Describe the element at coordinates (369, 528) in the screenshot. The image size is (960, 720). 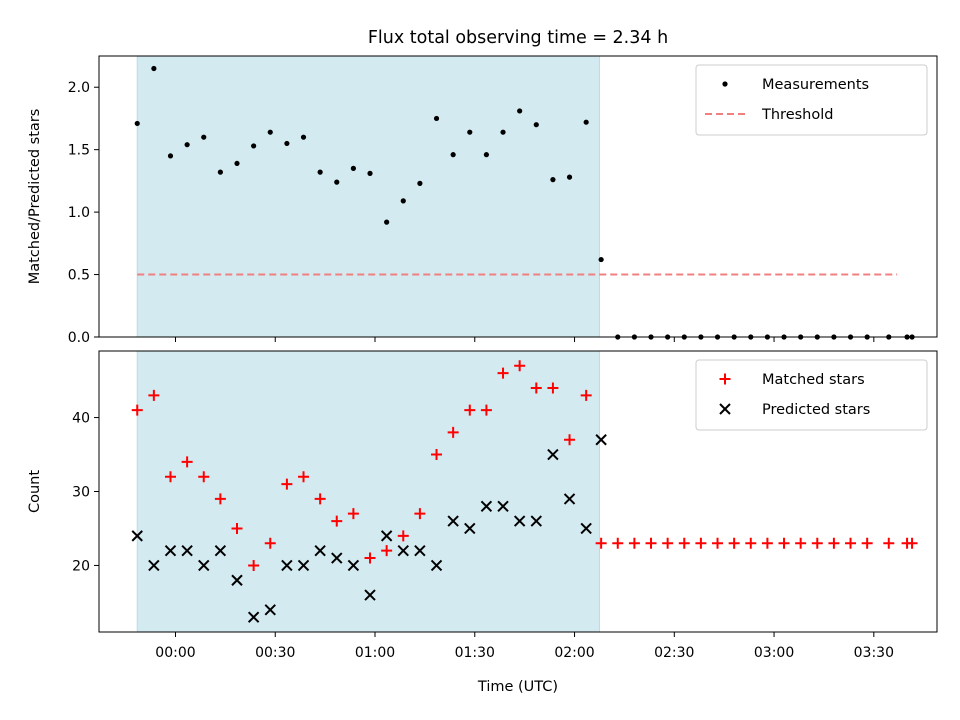
I see `series-predicted-stars` at that location.